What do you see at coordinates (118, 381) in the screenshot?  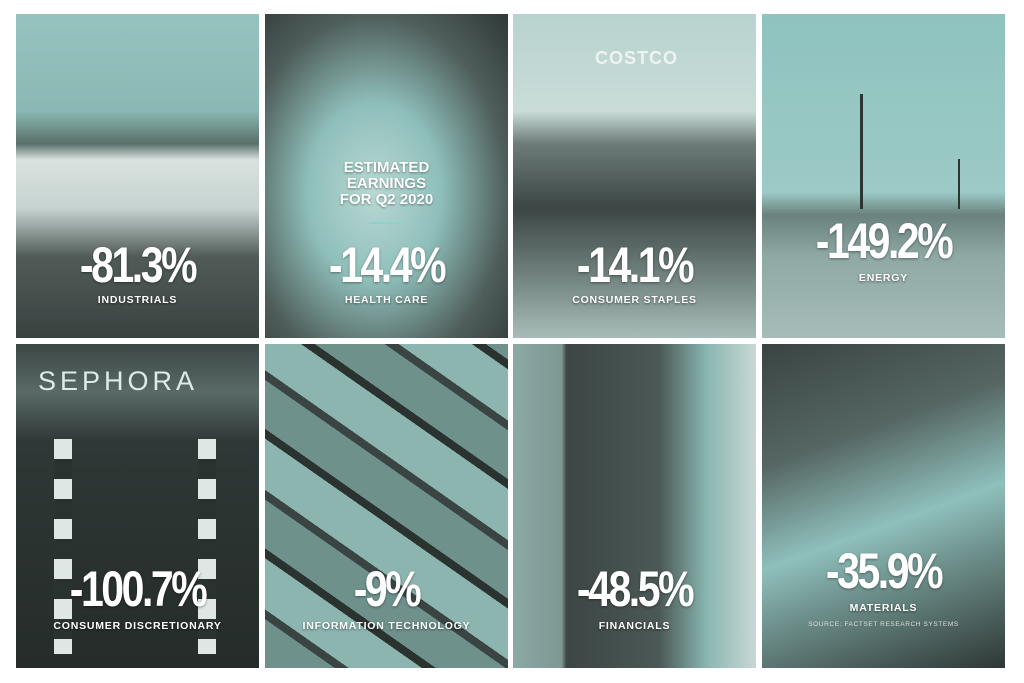 I see `sephora-sign: SEPHORA` at bounding box center [118, 381].